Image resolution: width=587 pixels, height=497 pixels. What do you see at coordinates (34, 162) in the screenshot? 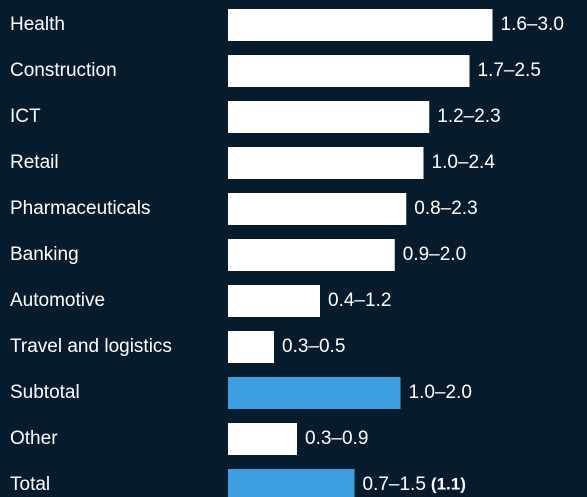
I see `category-label: Retail` at bounding box center [34, 162].